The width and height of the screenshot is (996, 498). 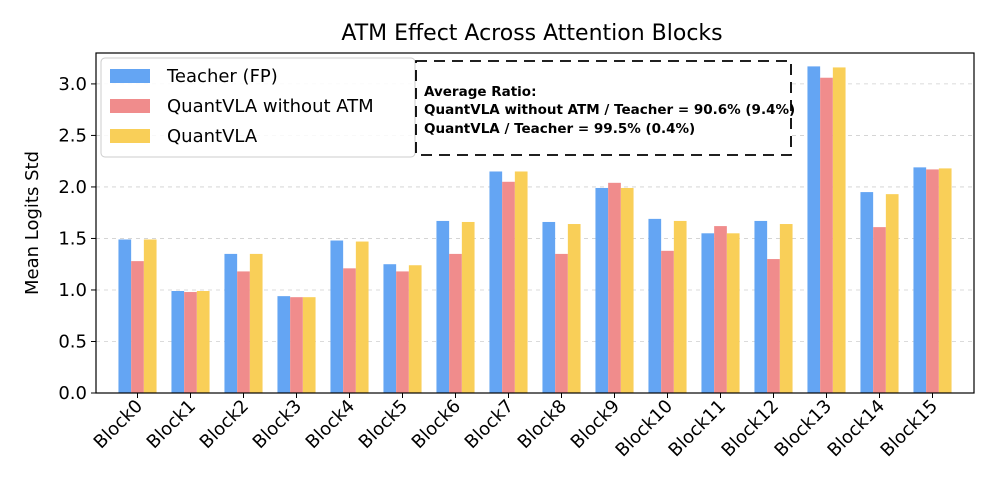 I want to click on x-tick-label: Block1, so click(x=171, y=424).